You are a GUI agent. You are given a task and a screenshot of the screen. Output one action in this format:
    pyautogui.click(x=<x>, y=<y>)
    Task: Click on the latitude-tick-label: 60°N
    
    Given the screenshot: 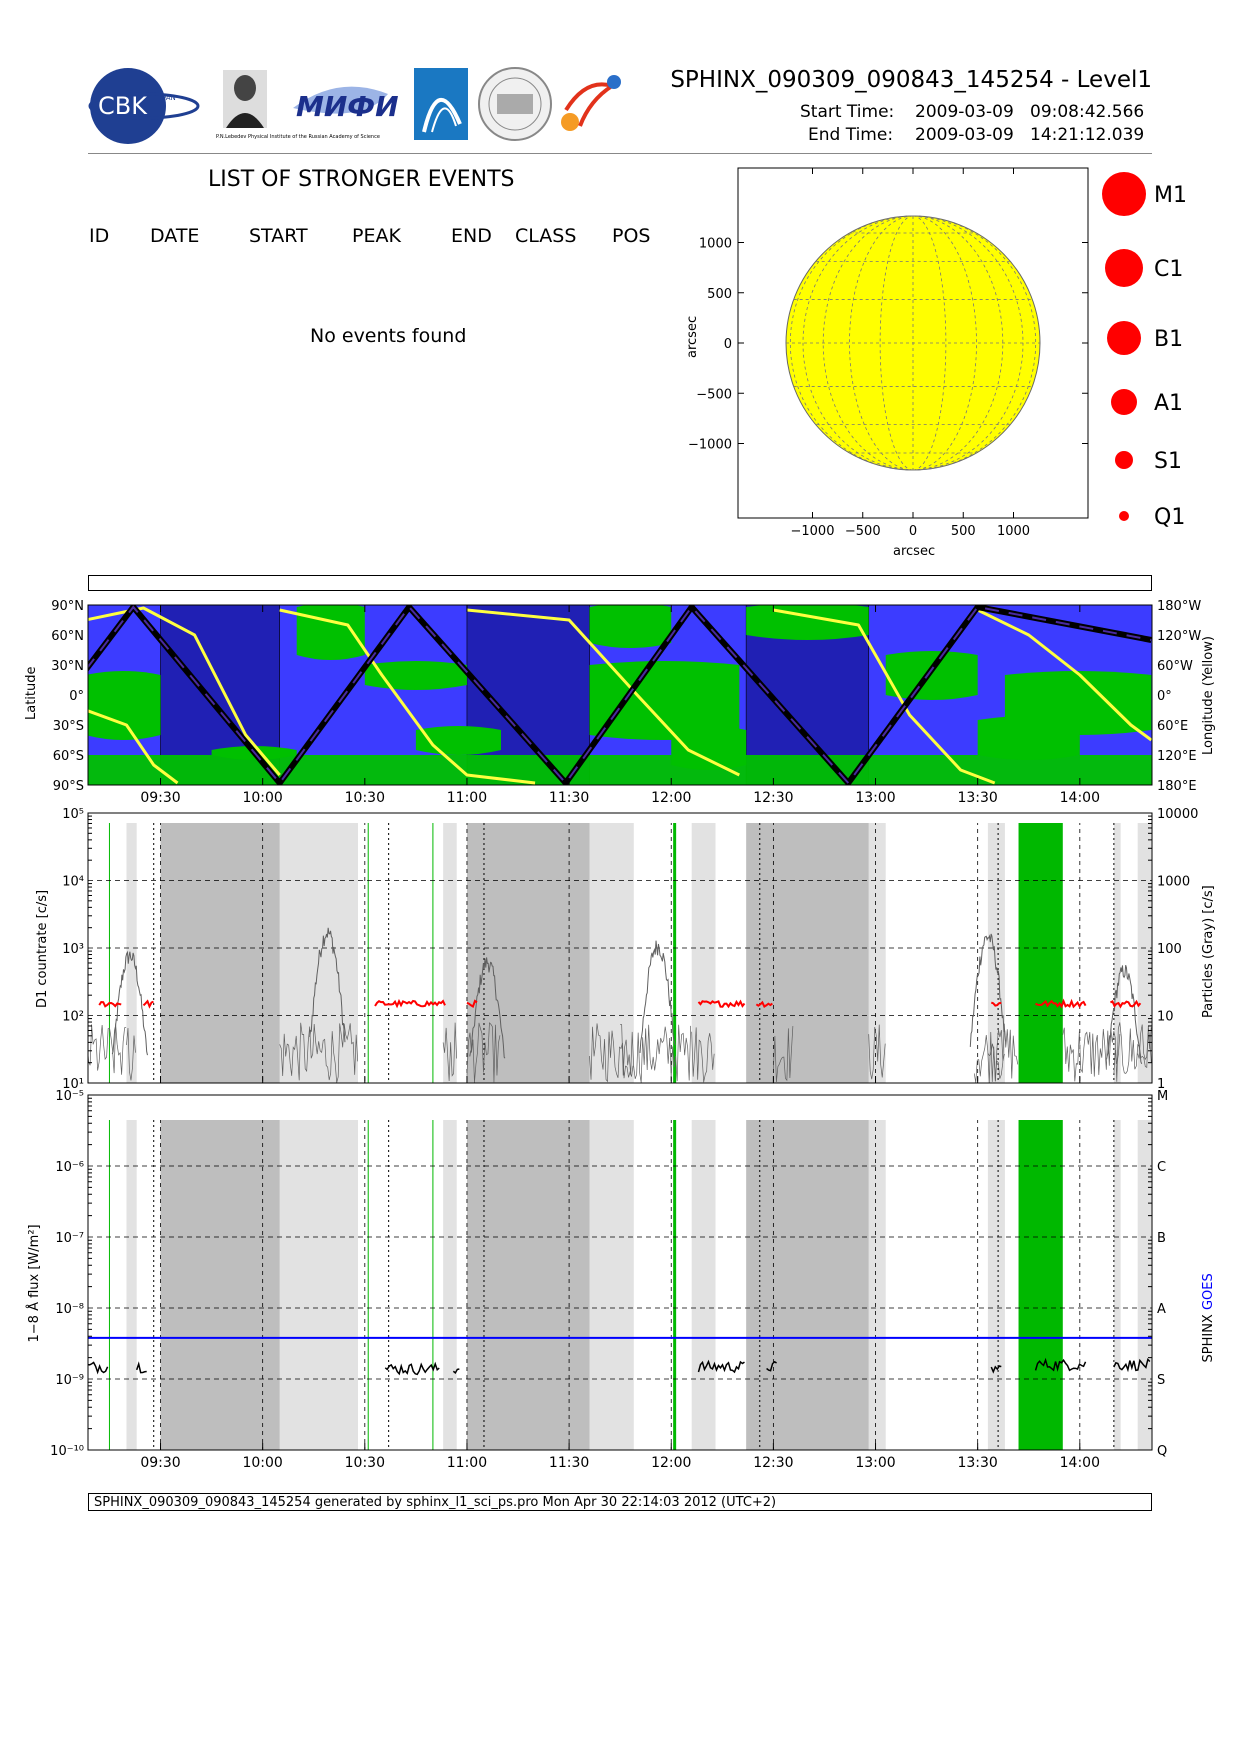 What is the action you would take?
    pyautogui.click(x=67, y=636)
    